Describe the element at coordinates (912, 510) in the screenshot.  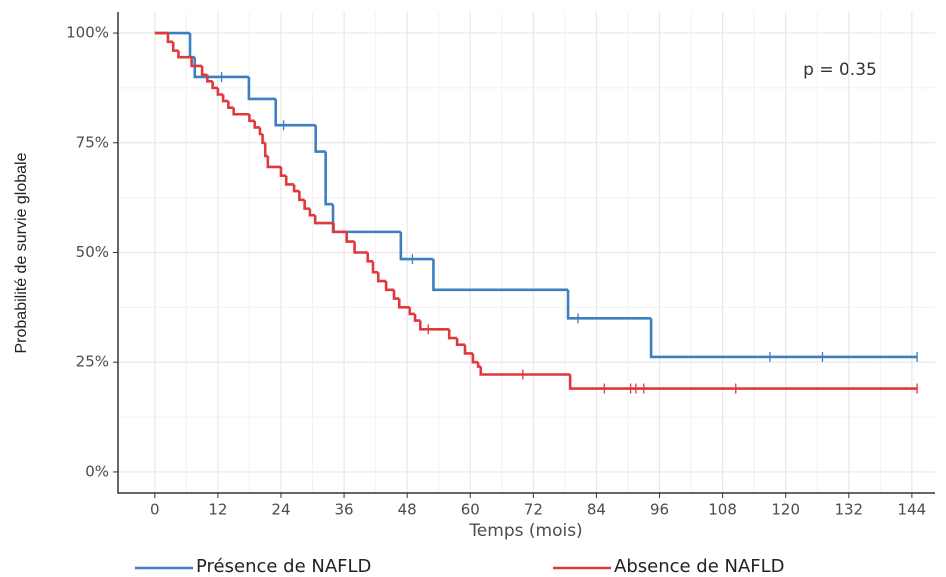
I see `x-tick-label: 144` at that location.